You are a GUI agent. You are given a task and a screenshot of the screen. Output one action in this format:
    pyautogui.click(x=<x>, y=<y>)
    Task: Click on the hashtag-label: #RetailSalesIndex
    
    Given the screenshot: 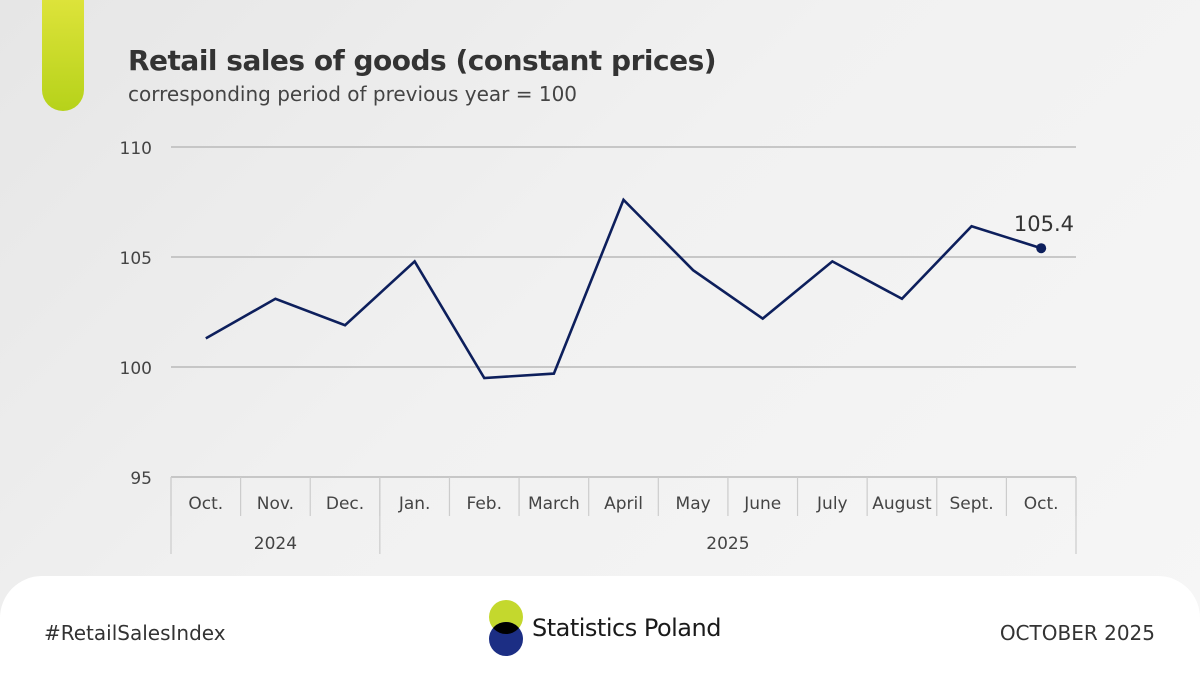 What is the action you would take?
    pyautogui.click(x=135, y=633)
    